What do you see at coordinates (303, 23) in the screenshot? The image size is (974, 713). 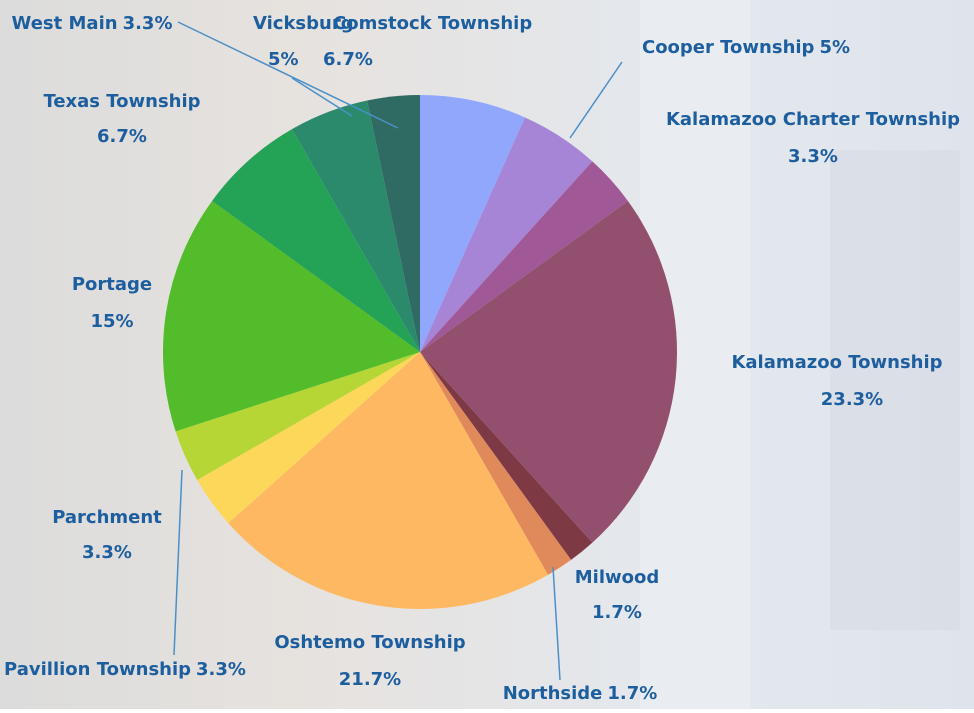 I see `label-name: Vicksburg` at bounding box center [303, 23].